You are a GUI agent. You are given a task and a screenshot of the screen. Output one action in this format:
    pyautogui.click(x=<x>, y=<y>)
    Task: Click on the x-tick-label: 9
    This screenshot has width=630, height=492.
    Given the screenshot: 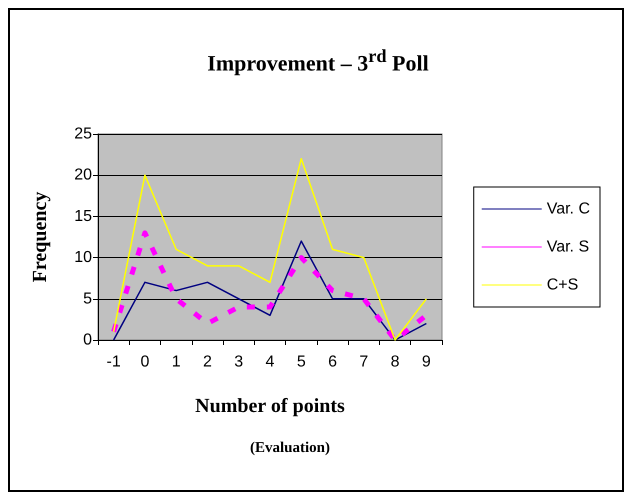 What is the action you would take?
    pyautogui.click(x=426, y=362)
    